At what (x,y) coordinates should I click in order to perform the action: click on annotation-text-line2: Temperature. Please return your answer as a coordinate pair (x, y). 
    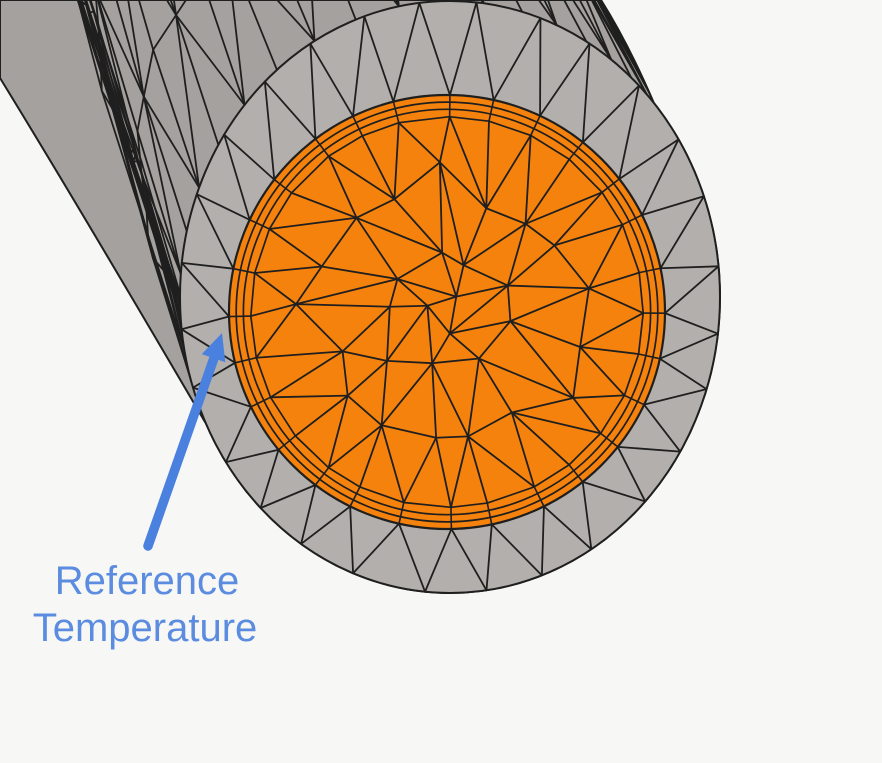
    Looking at the image, I should click on (145, 628).